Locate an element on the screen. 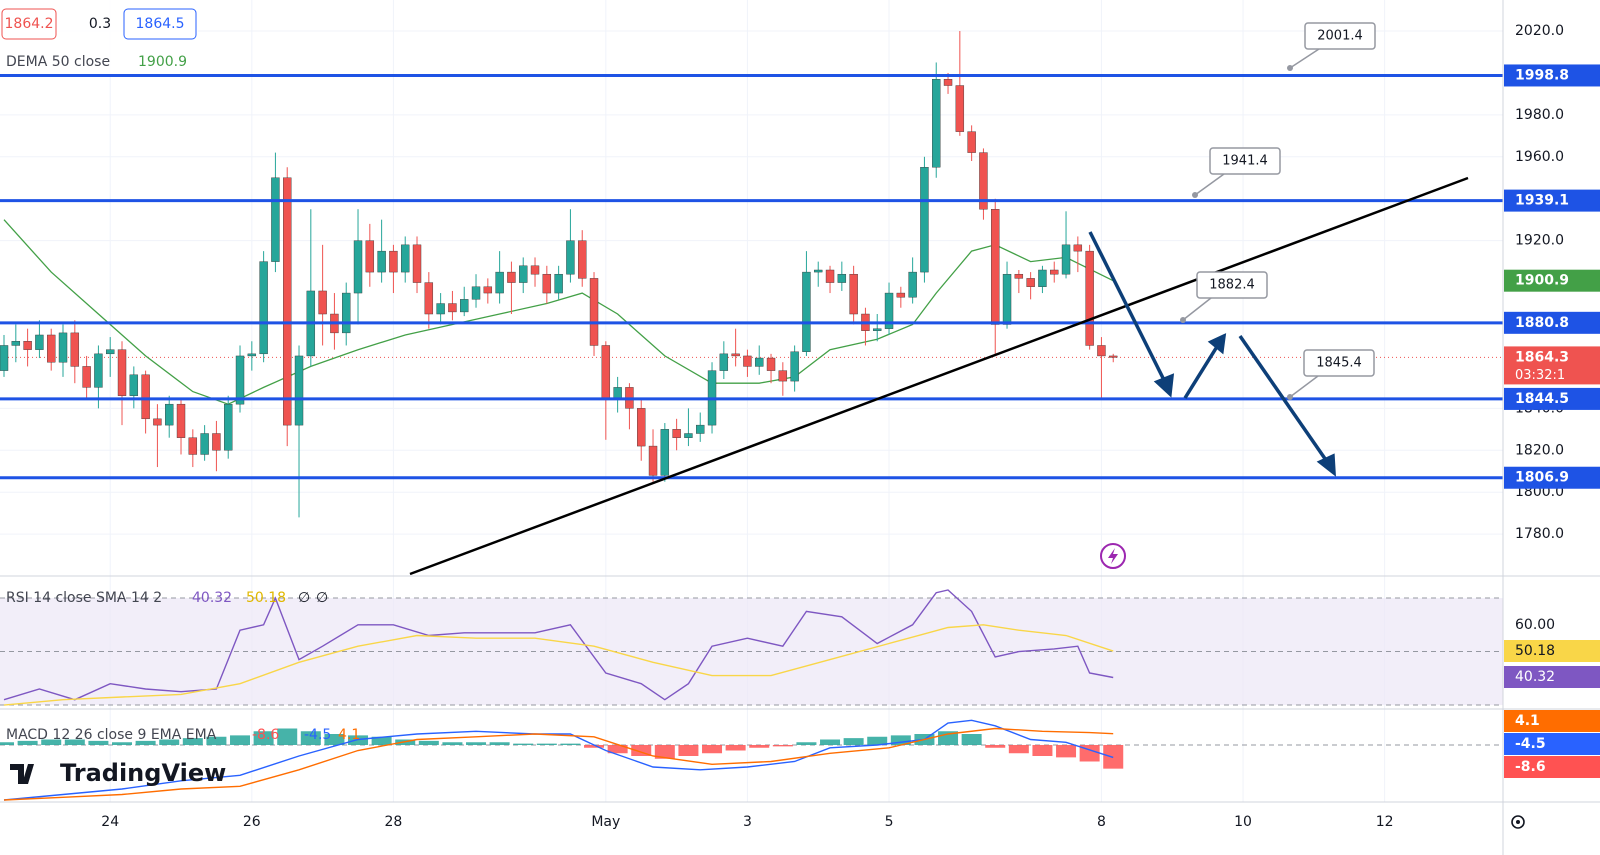 The width and height of the screenshot is (1600, 855). callout-box is located at coordinates (1339, 363).